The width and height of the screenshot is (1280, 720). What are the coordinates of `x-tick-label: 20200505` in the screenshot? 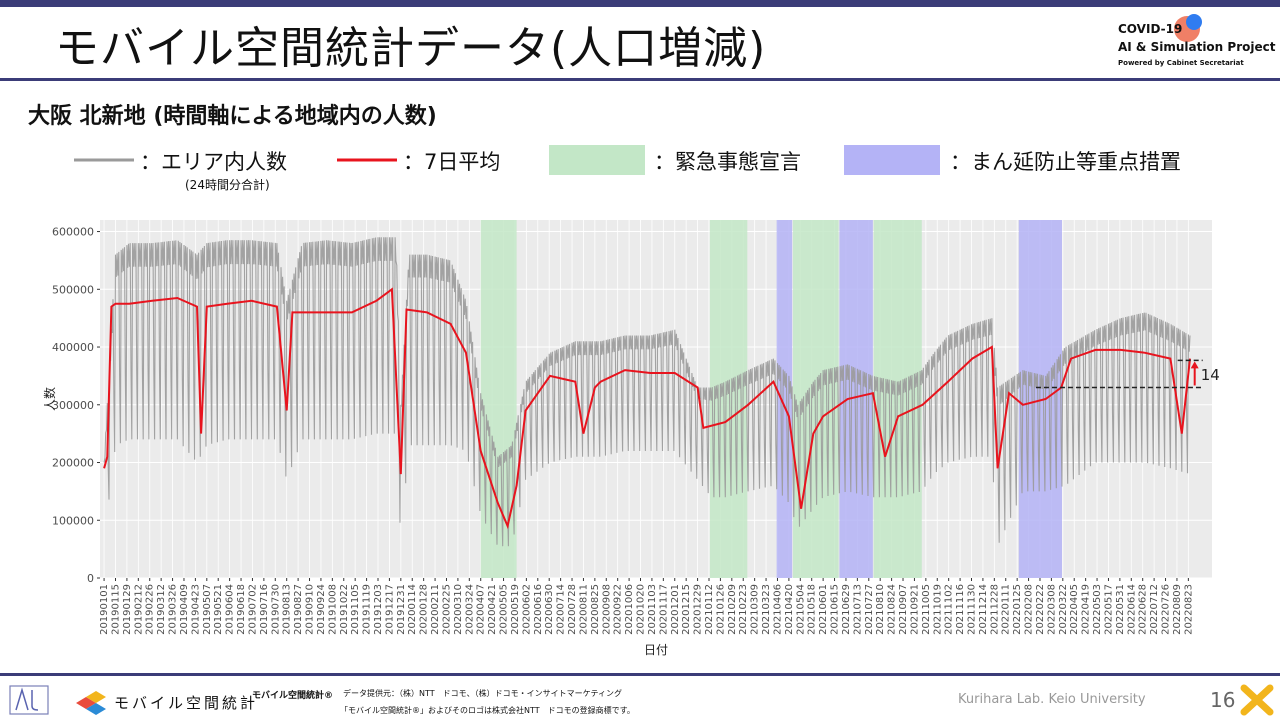 It's located at (504, 609).